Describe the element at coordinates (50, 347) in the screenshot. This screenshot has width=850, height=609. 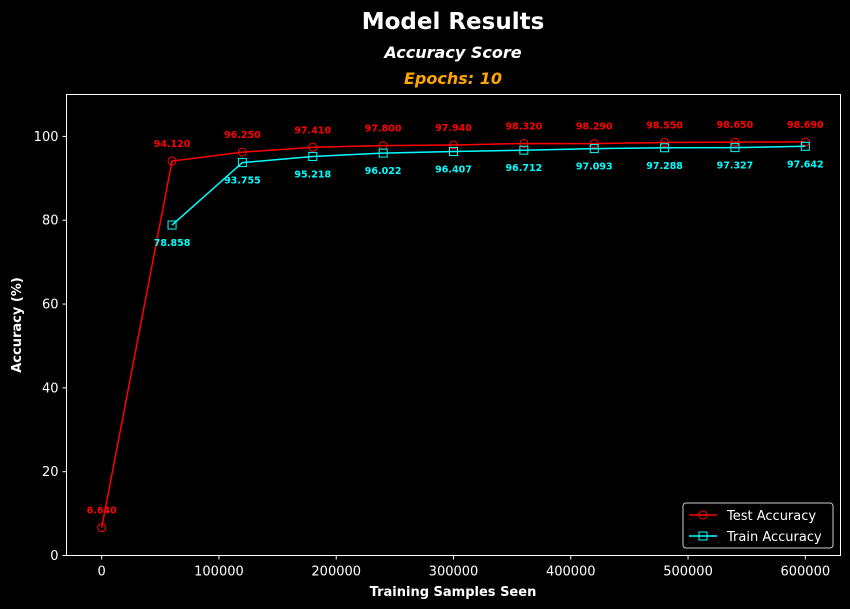
I see `y-axis-ticks: 0 20 40 60 80 100` at that location.